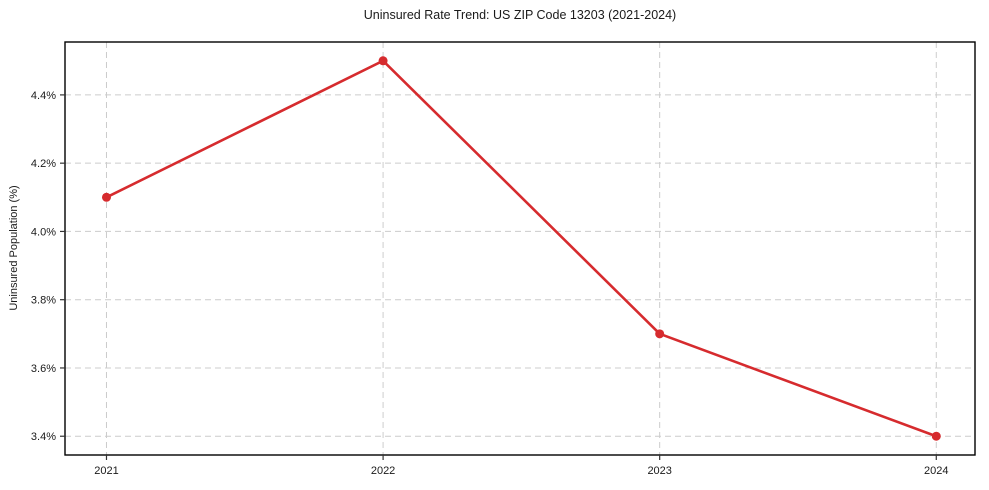  Describe the element at coordinates (43, 437) in the screenshot. I see `y-tick-label: 3.4%` at that location.